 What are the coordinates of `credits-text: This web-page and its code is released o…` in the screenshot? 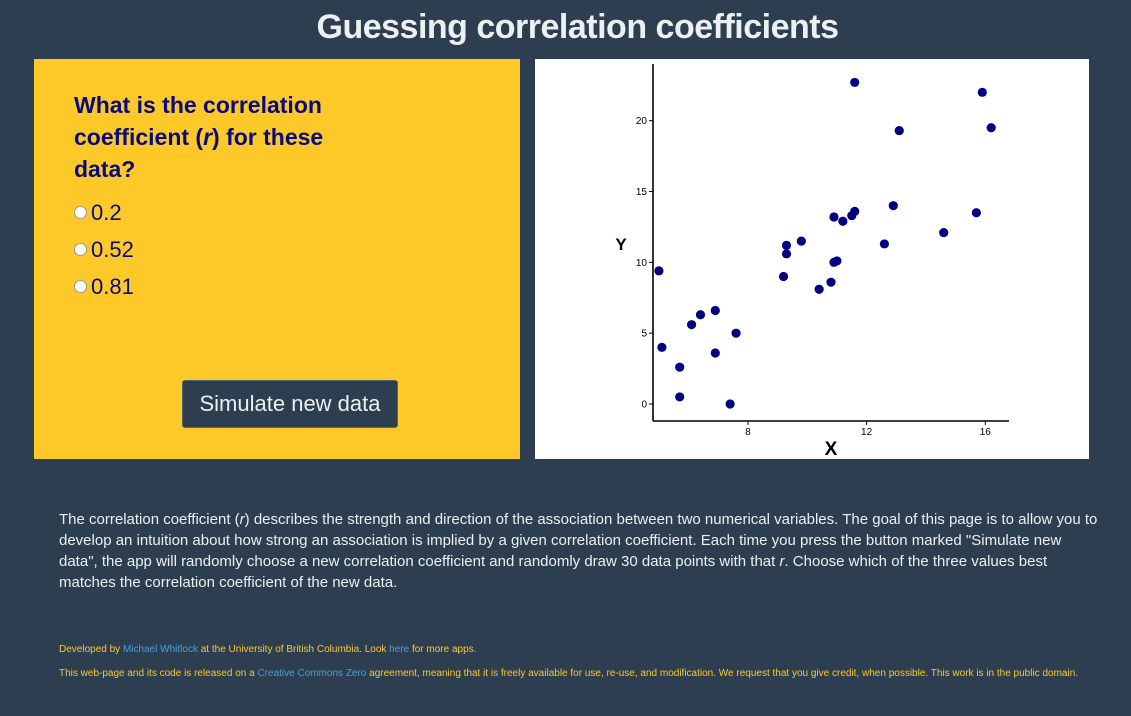 It's located at (158, 673).